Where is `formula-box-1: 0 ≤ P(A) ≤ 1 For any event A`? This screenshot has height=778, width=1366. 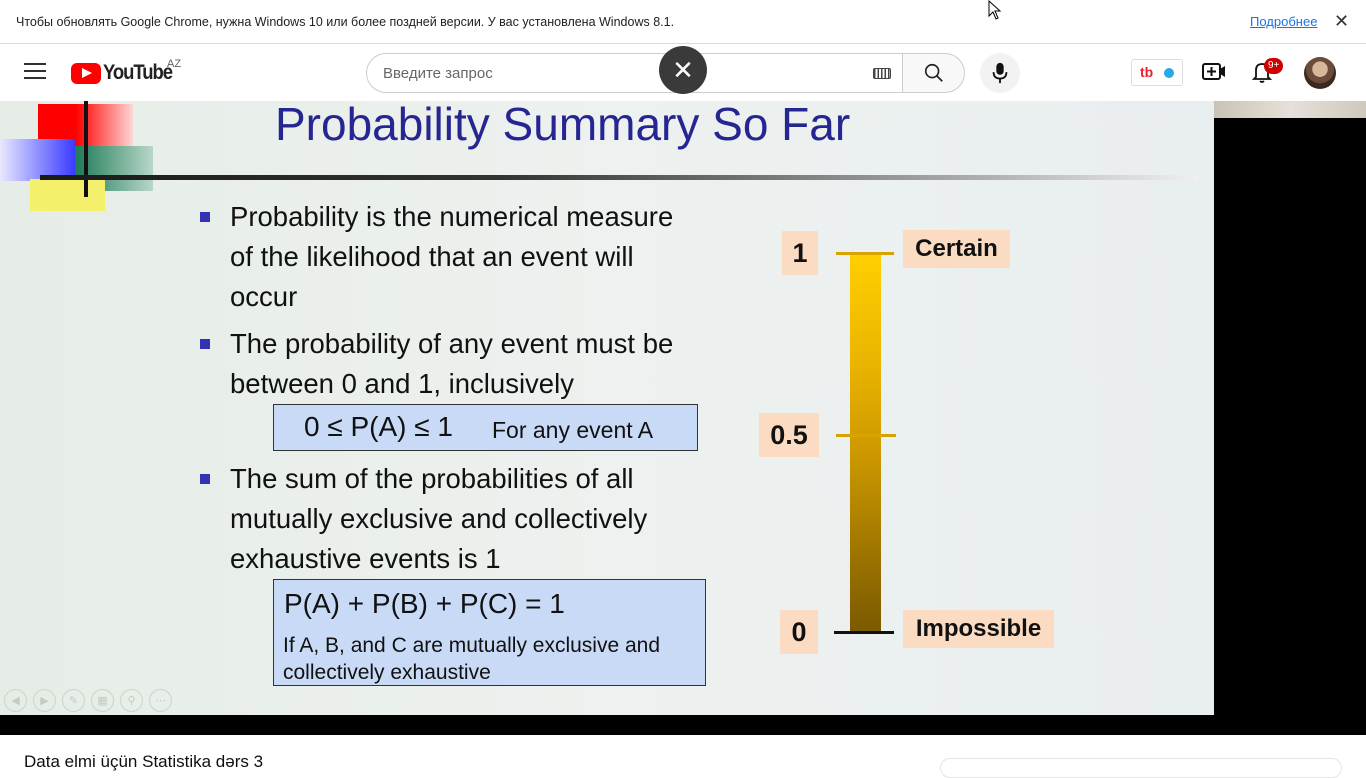
formula-box-1: 0 ≤ P(A) ≤ 1 For any event A is located at coordinates (485, 427).